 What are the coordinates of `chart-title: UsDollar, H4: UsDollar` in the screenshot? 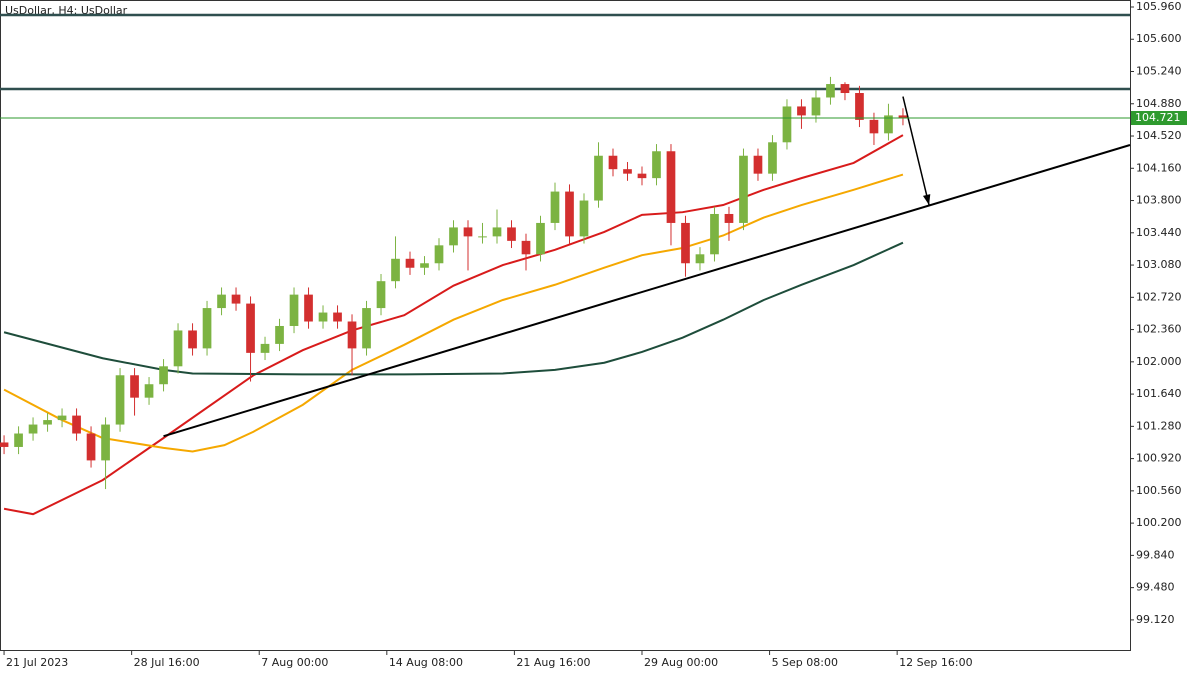 It's located at (66, 10).